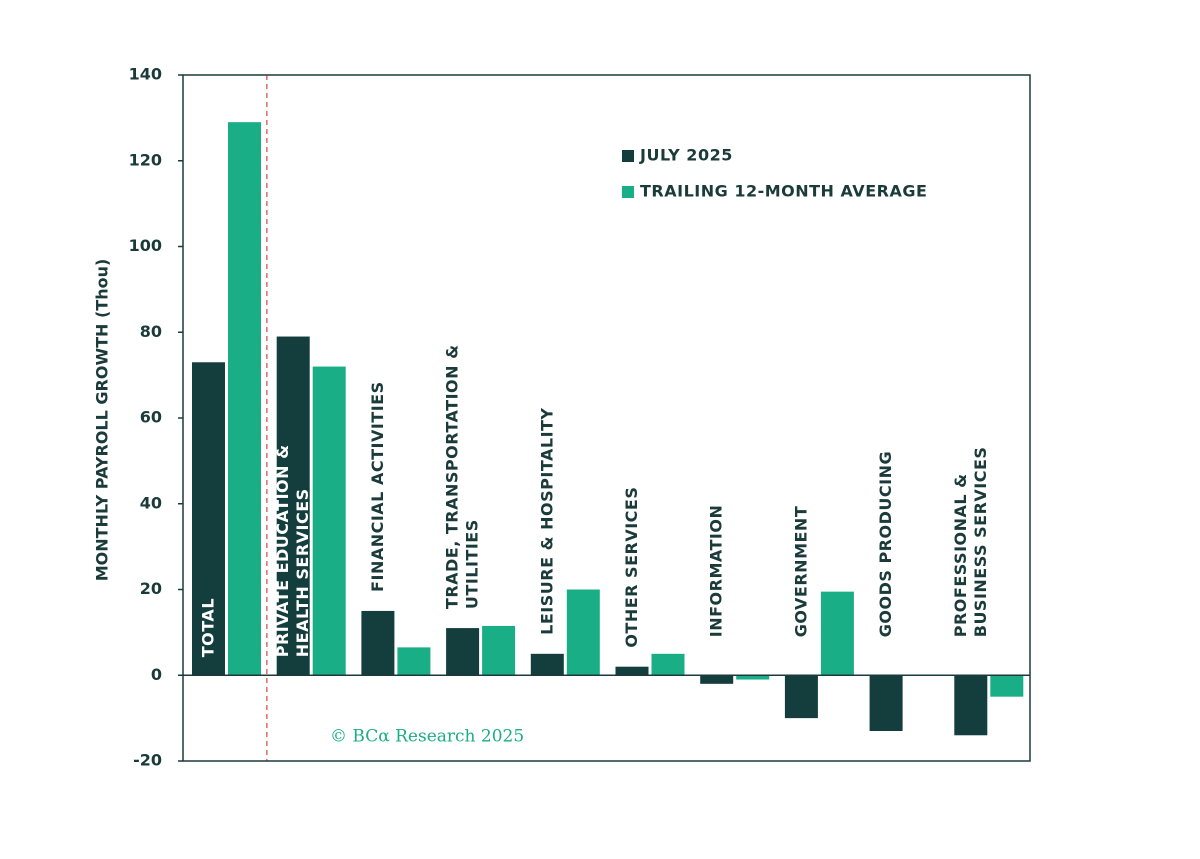  I want to click on x-tick-label: GOVERNMENT, so click(800, 571).